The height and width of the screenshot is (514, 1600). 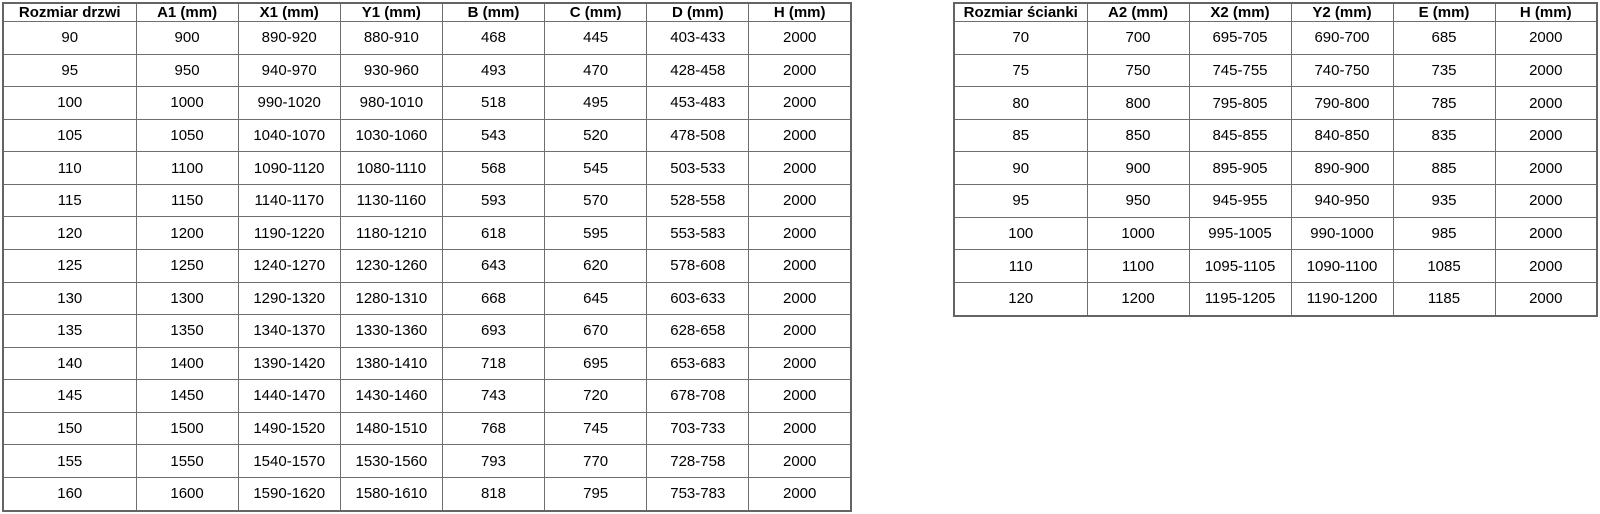 What do you see at coordinates (1546, 12) in the screenshot?
I see `column-header: H (mm)` at bounding box center [1546, 12].